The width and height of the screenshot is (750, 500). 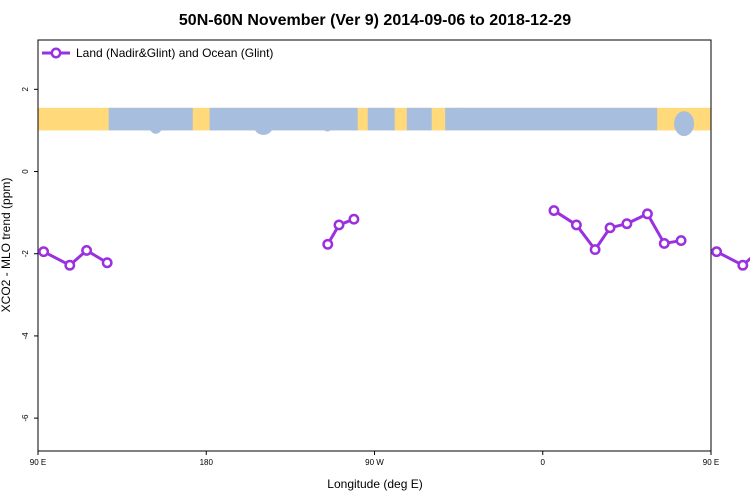 What do you see at coordinates (6, 245) in the screenshot?
I see `y-axis-label: XCO2 - MLO trend (ppm)` at bounding box center [6, 245].